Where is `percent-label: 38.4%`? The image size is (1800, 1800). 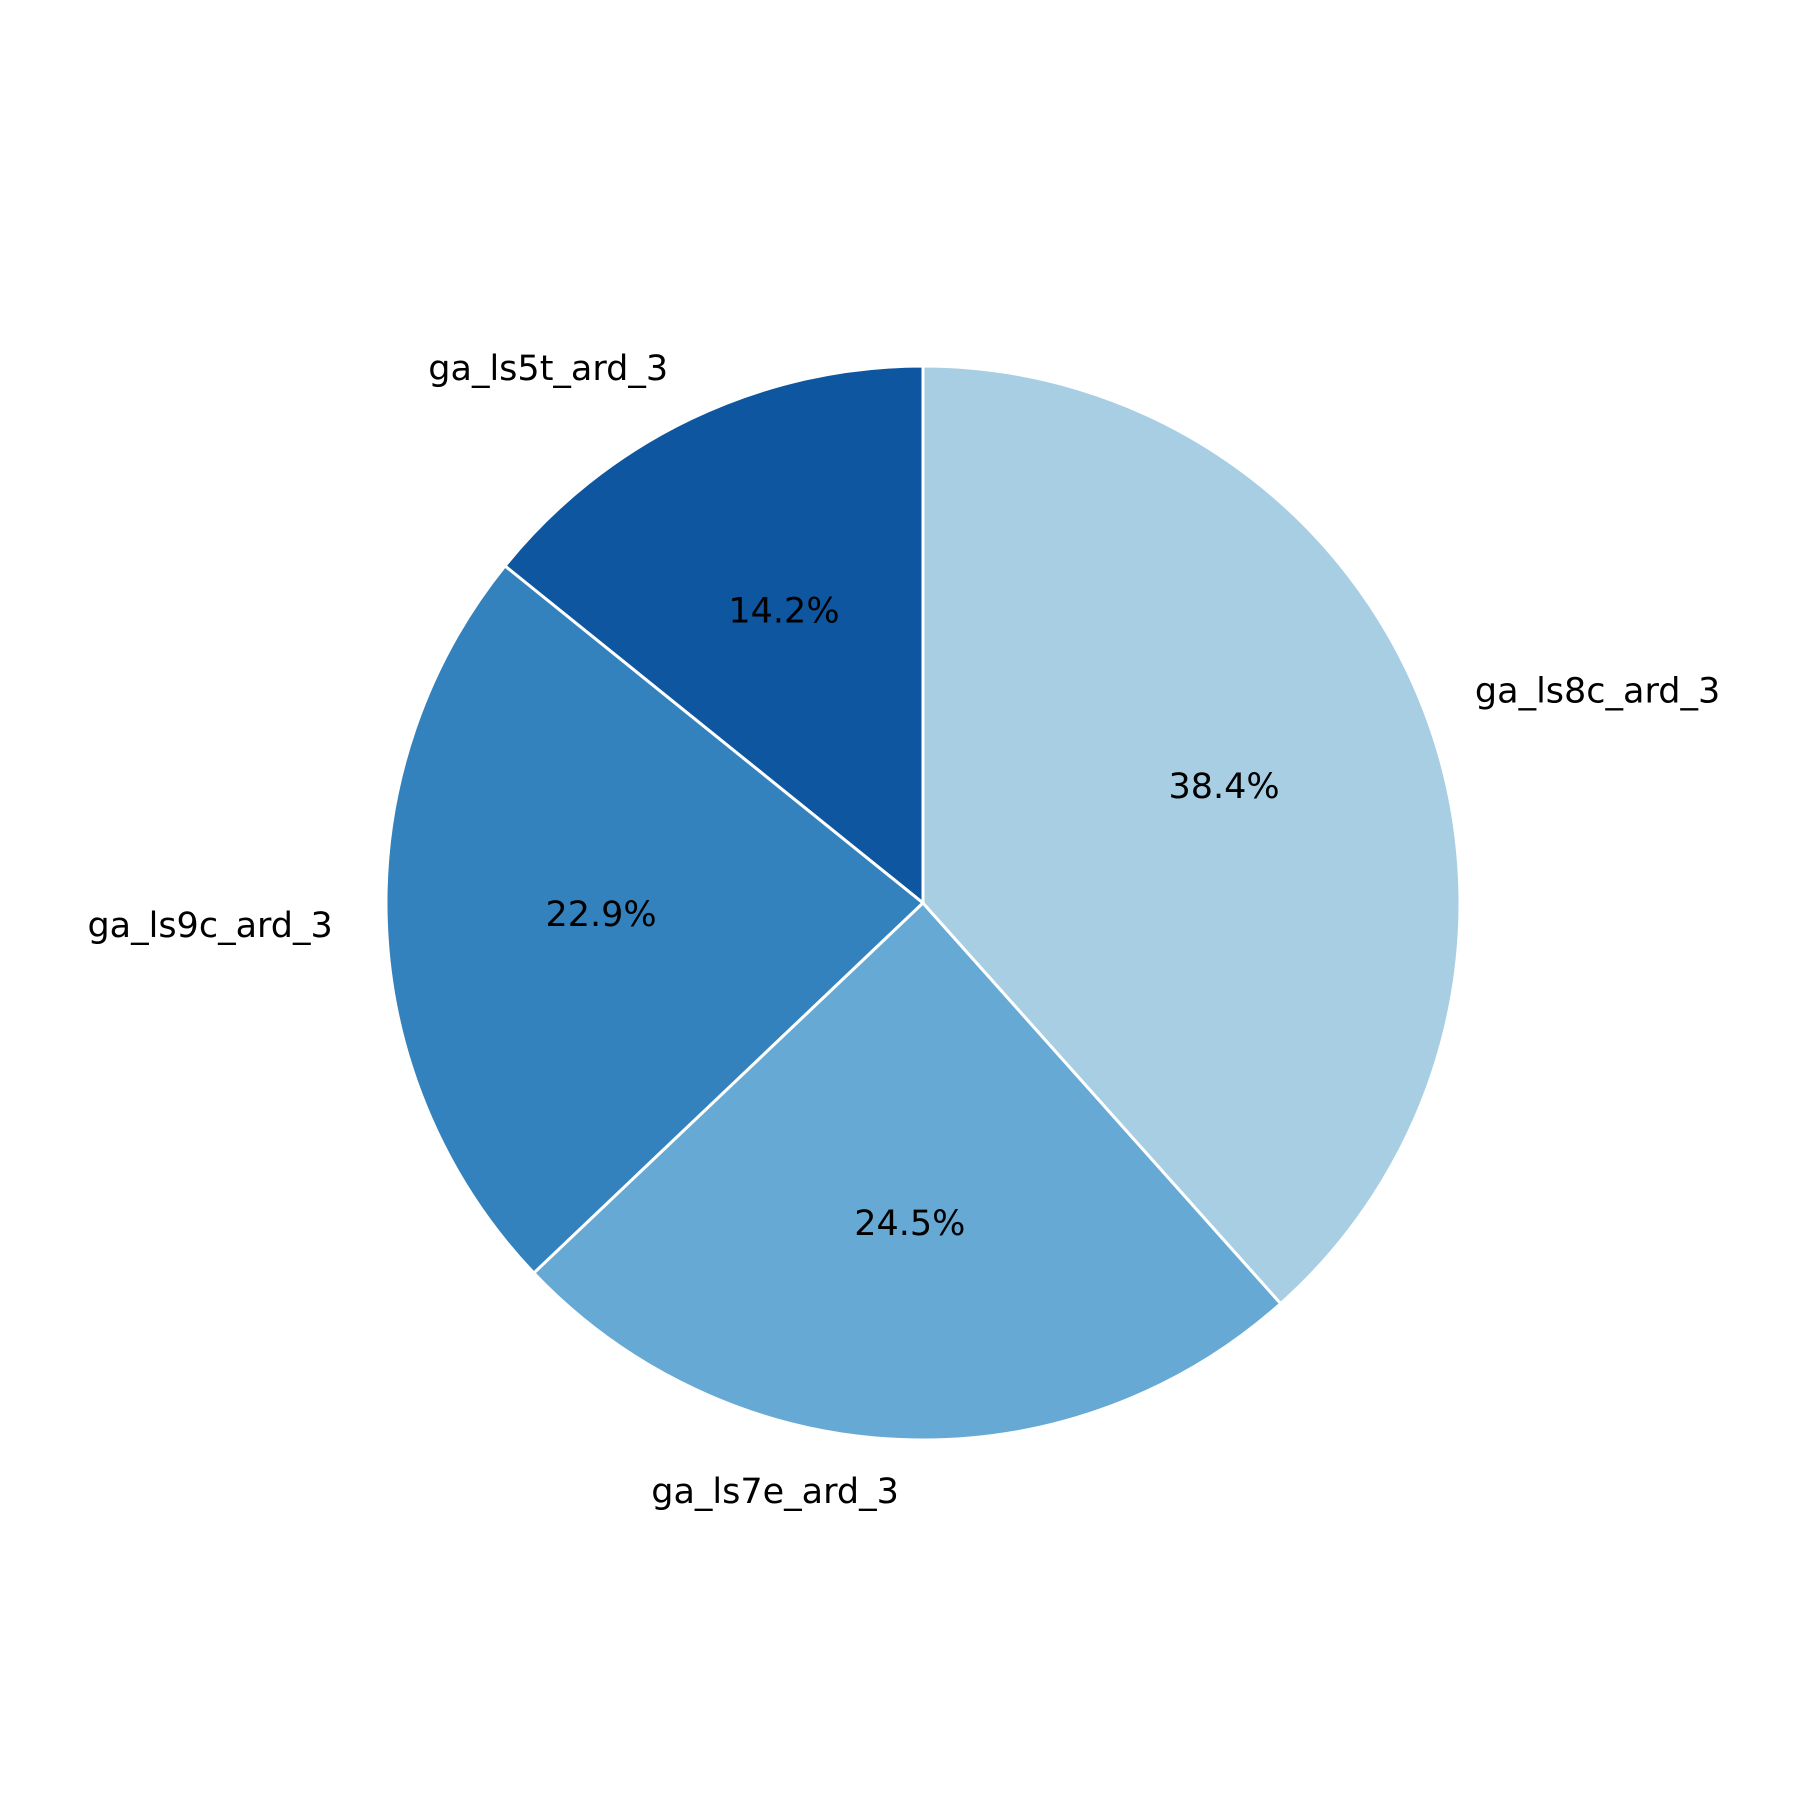 percent-label: 38.4% is located at coordinates (1223, 787).